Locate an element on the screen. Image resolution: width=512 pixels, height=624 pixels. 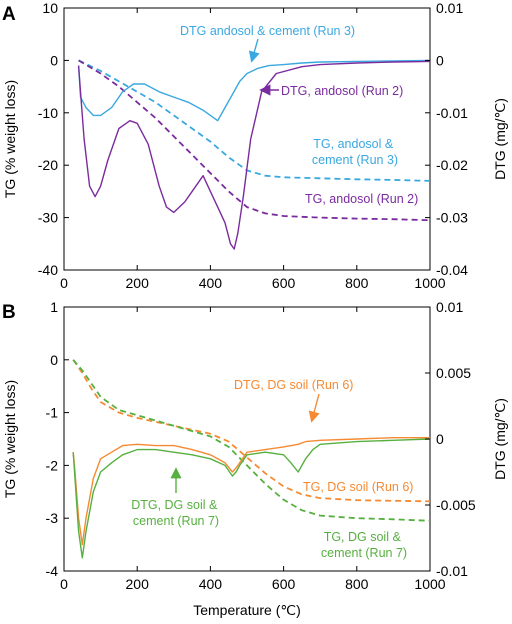
panel-a-label: A is located at coordinates (9, 14).